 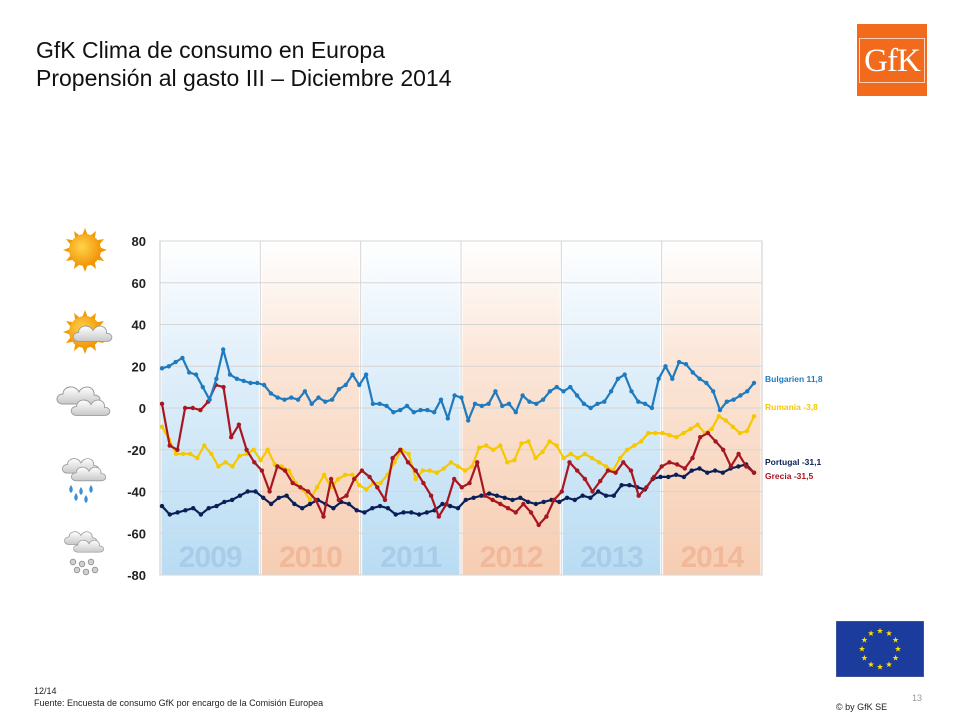 What do you see at coordinates (862, 707) in the screenshot?
I see `copyright: © by GfK SE` at bounding box center [862, 707].